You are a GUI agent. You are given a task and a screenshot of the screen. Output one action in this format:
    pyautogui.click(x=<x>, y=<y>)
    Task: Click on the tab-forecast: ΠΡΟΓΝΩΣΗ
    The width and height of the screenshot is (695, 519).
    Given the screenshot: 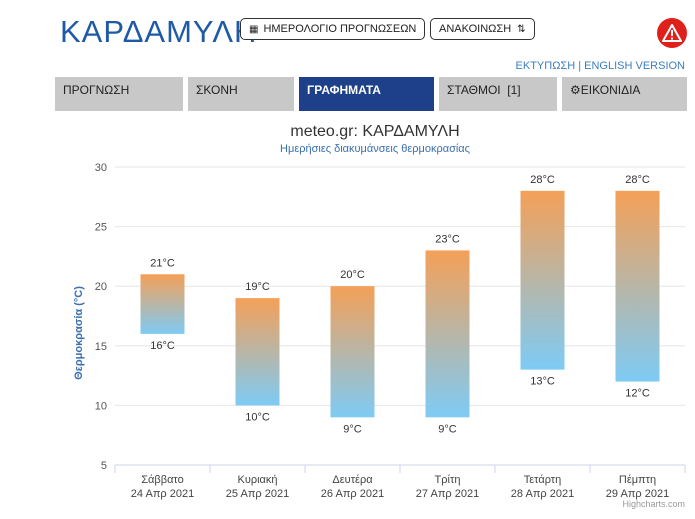 What is the action you would take?
    pyautogui.click(x=119, y=94)
    